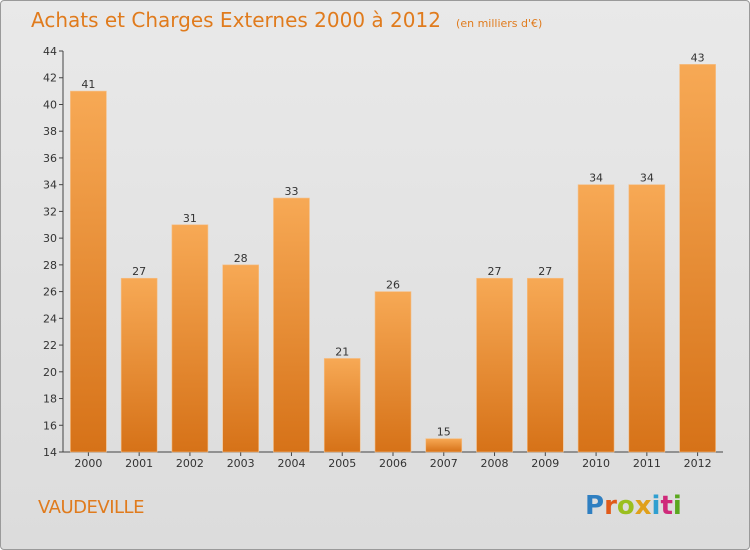 This screenshot has height=550, width=750. Describe the element at coordinates (50, 452) in the screenshot. I see `y-tick-label: 14` at that location.